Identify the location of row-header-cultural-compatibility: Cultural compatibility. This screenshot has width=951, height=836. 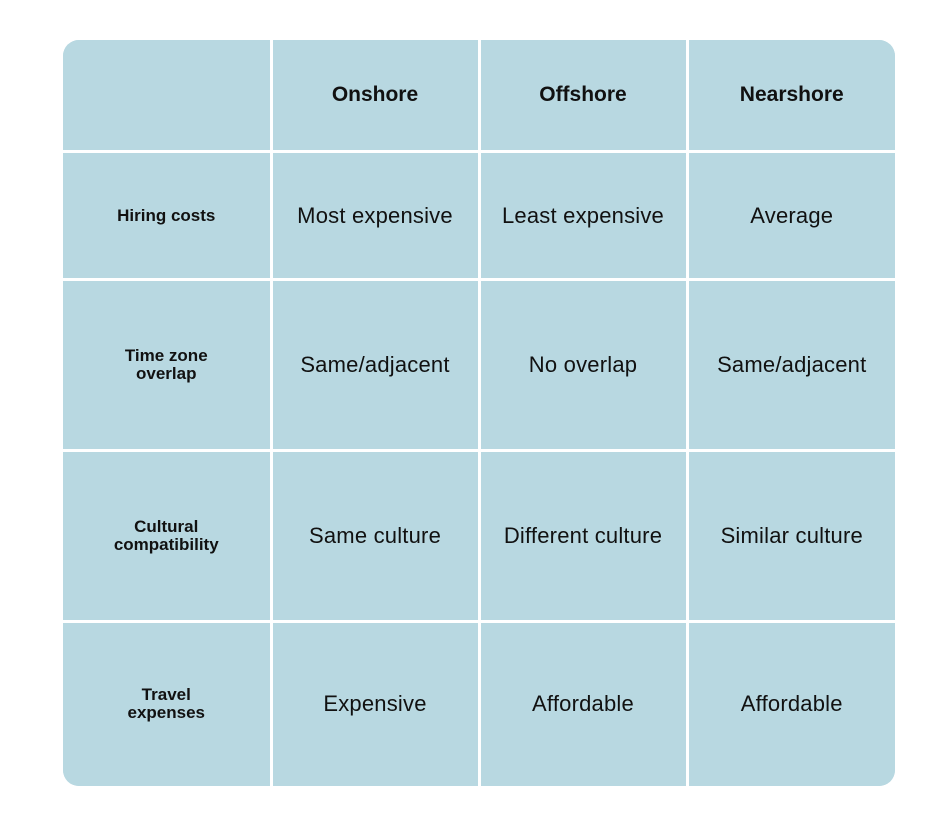
(168, 535).